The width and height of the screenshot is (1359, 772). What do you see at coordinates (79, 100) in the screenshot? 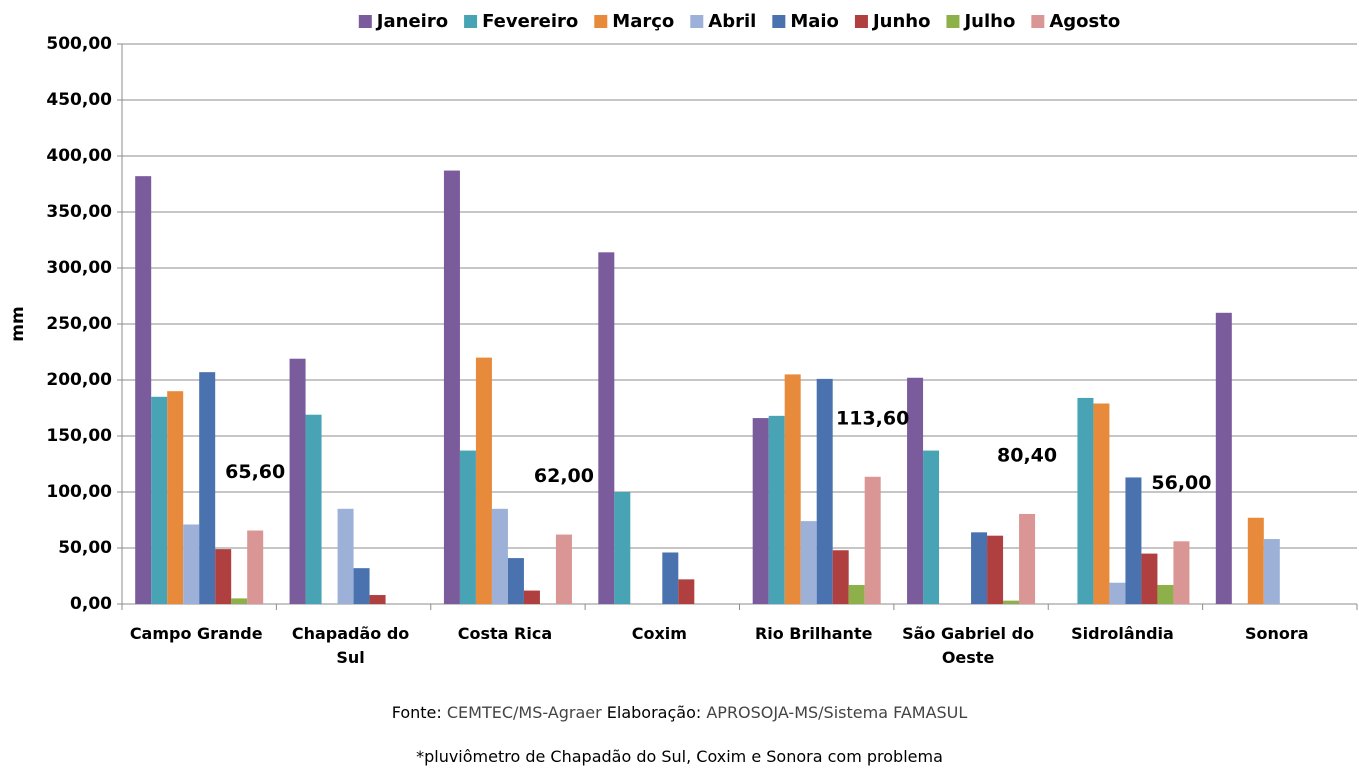
I see `y-tick-label: 450,00` at bounding box center [79, 100].